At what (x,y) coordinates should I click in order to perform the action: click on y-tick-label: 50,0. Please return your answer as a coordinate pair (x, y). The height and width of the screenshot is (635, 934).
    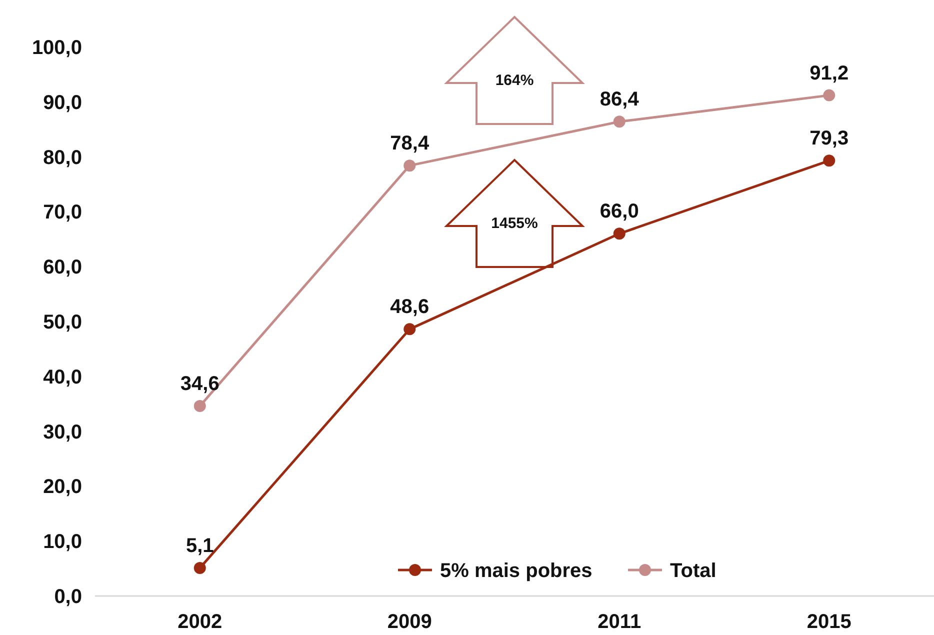
    Looking at the image, I should click on (62, 323).